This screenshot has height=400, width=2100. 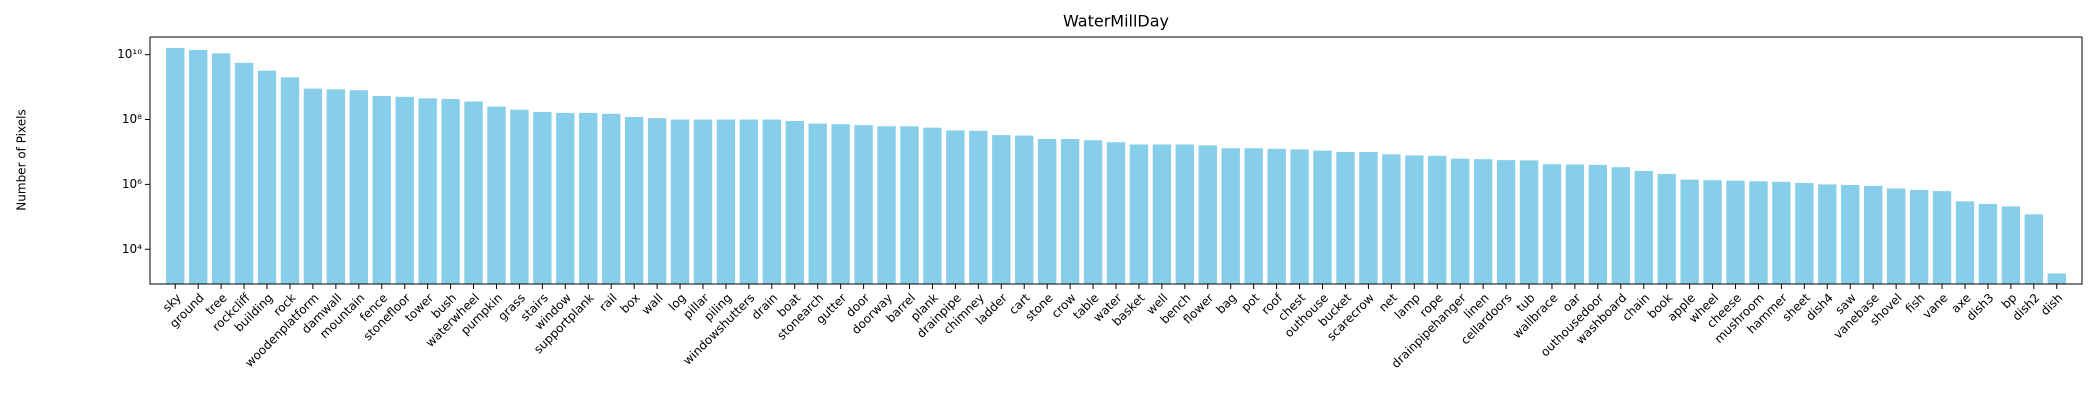 What do you see at coordinates (629, 303) in the screenshot?
I see `x-tick-label: box` at bounding box center [629, 303].